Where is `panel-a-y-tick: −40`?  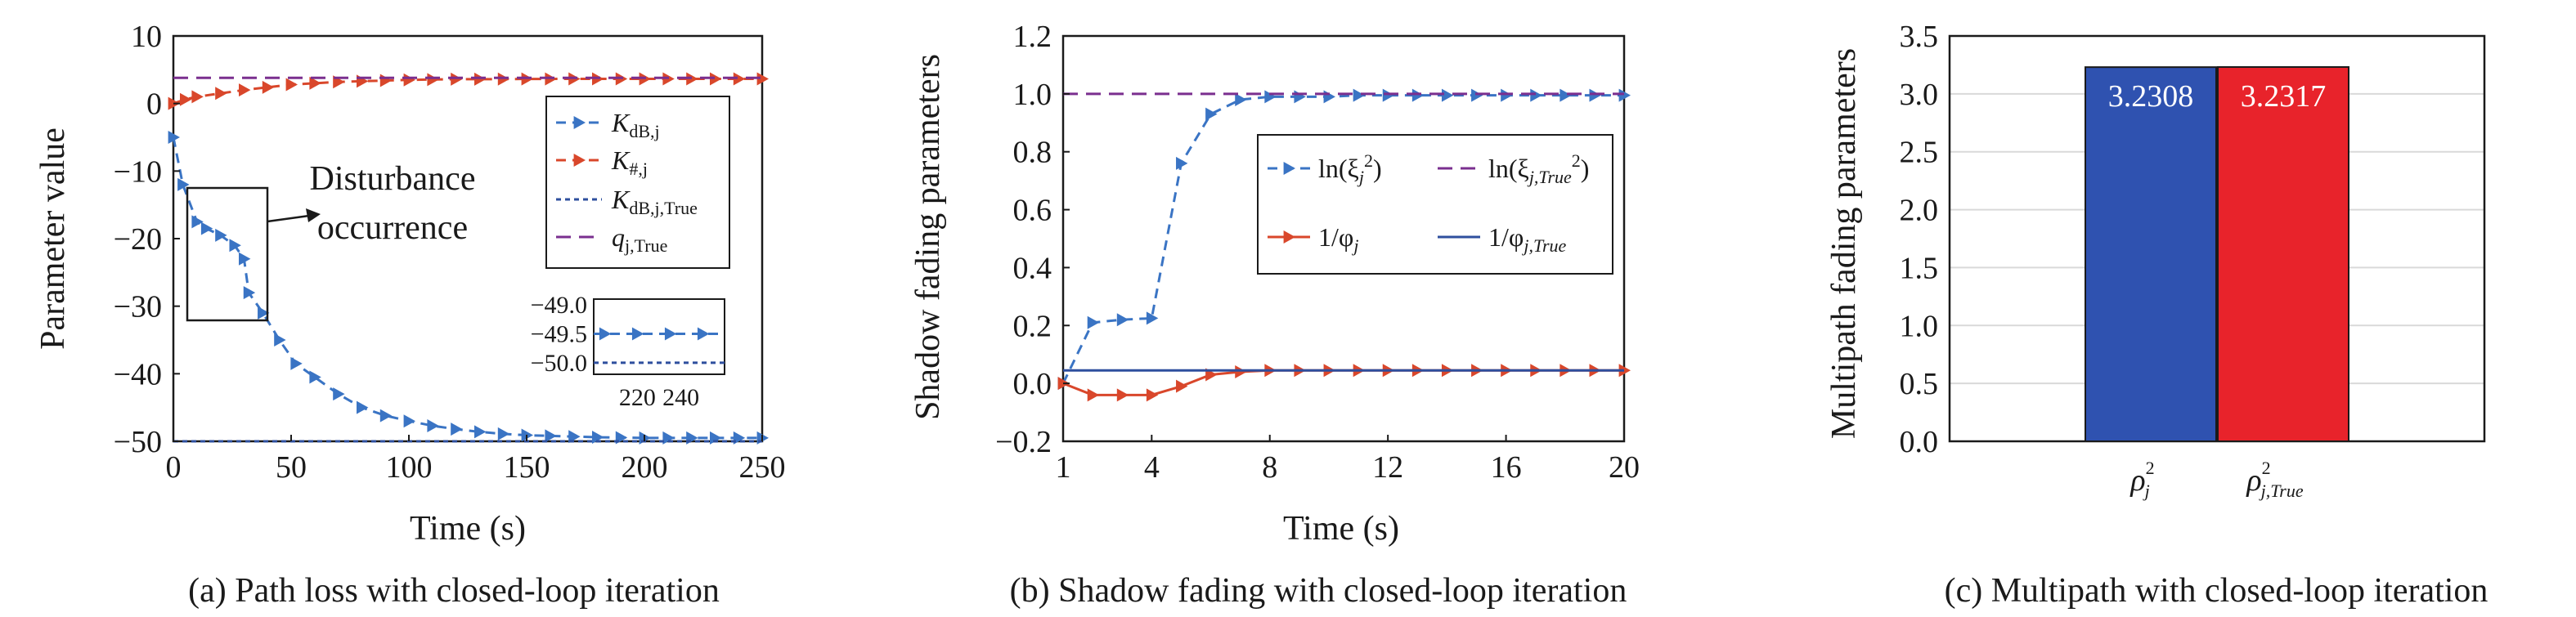 panel-a-y-tick: −40 is located at coordinates (138, 374).